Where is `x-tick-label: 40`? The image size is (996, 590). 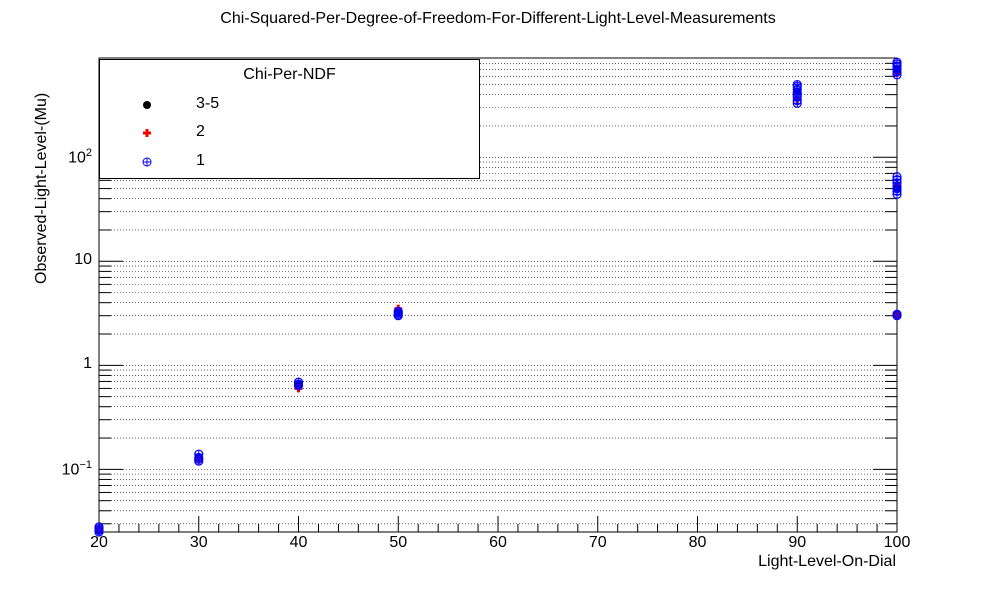
x-tick-label: 40 is located at coordinates (298, 542).